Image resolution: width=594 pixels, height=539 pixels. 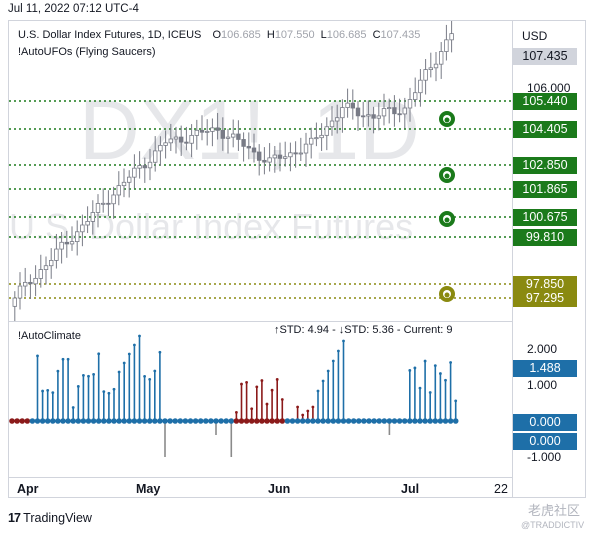 I want to click on level-tag: 101.865, so click(x=545, y=189).